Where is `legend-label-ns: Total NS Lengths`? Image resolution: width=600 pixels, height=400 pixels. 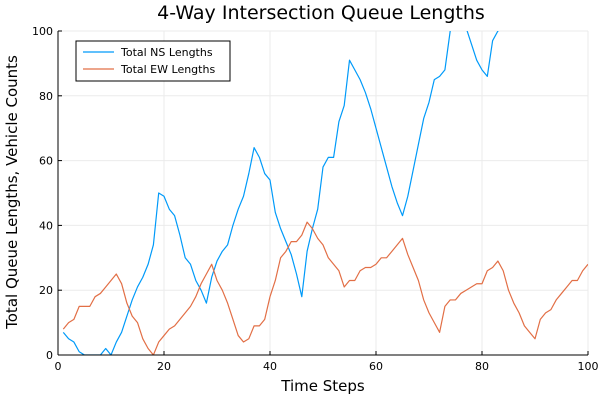 legend-label-ns: Total NS Lengths is located at coordinates (166, 52).